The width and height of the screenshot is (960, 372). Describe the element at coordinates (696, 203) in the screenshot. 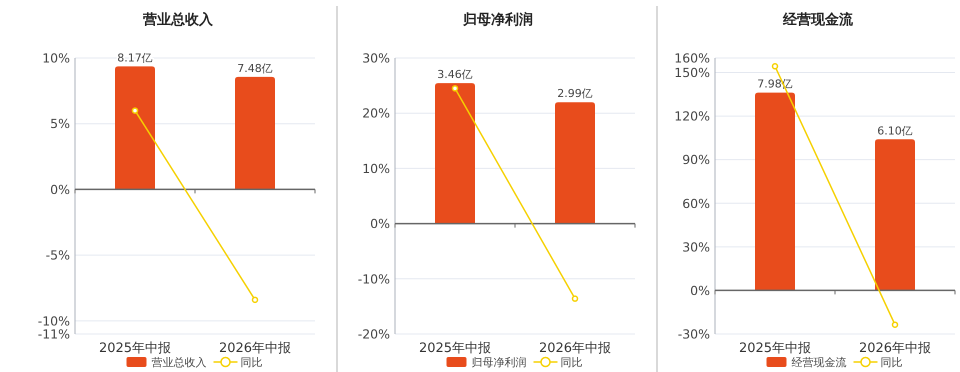

I see `y-tick-label: 60%` at that location.